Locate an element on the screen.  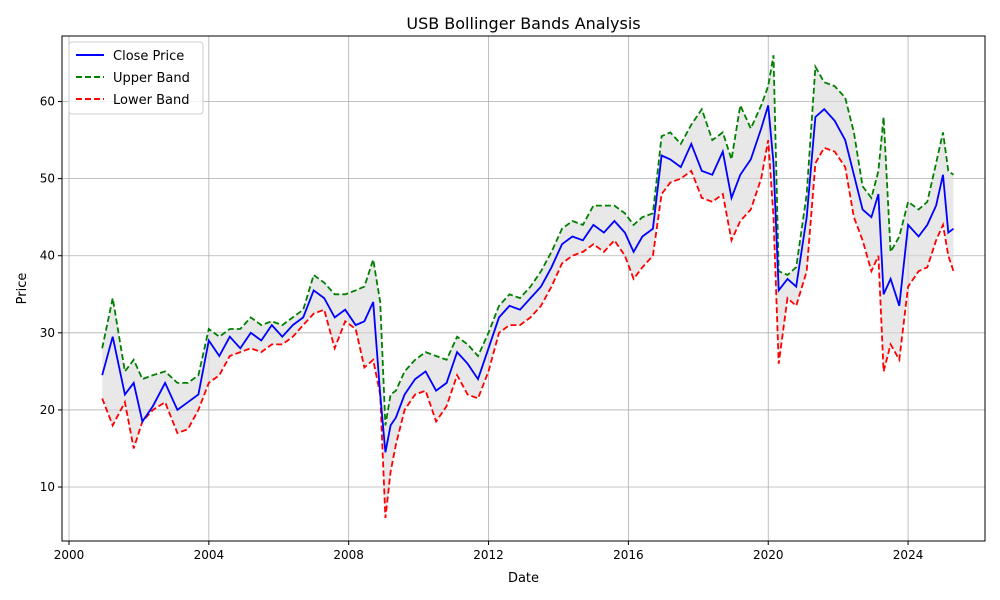
x-tick-label: 2016 is located at coordinates (628, 555).